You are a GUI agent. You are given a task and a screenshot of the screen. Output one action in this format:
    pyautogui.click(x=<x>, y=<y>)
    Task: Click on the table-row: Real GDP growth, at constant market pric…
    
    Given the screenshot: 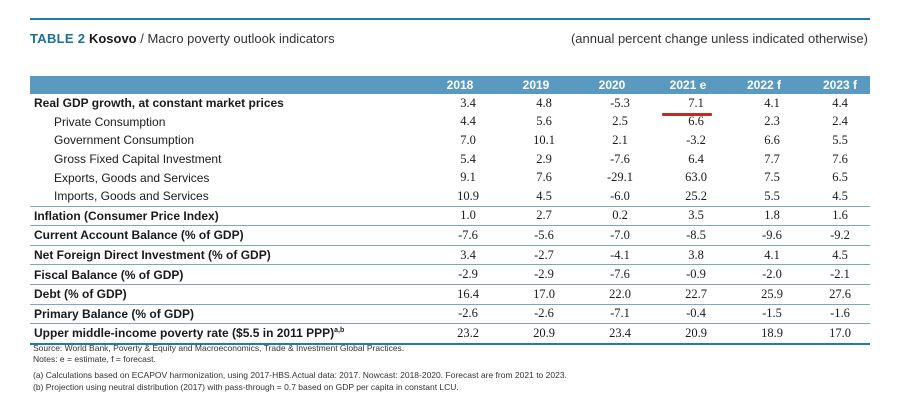 What is the action you would take?
    pyautogui.click(x=450, y=103)
    